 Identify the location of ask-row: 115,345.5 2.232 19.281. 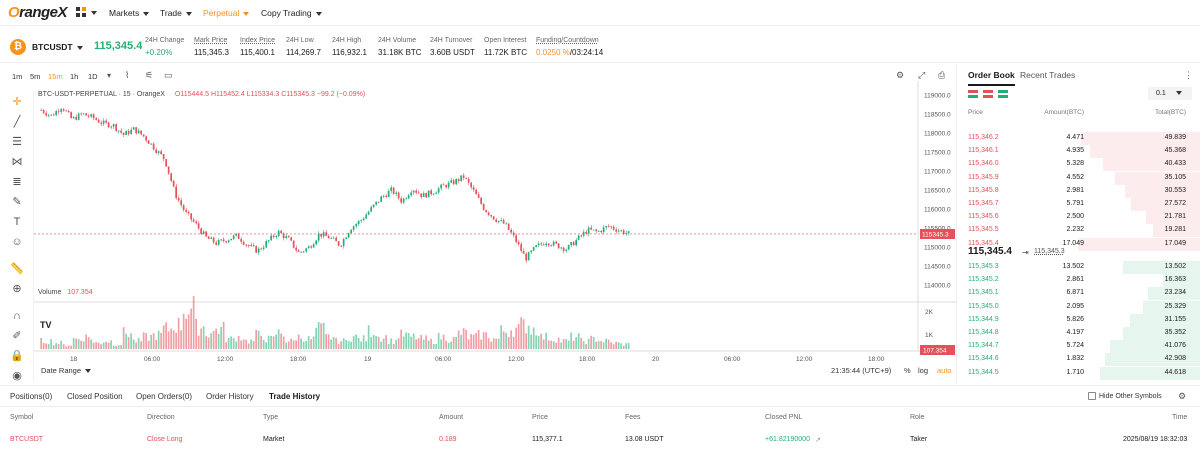
(1079, 231).